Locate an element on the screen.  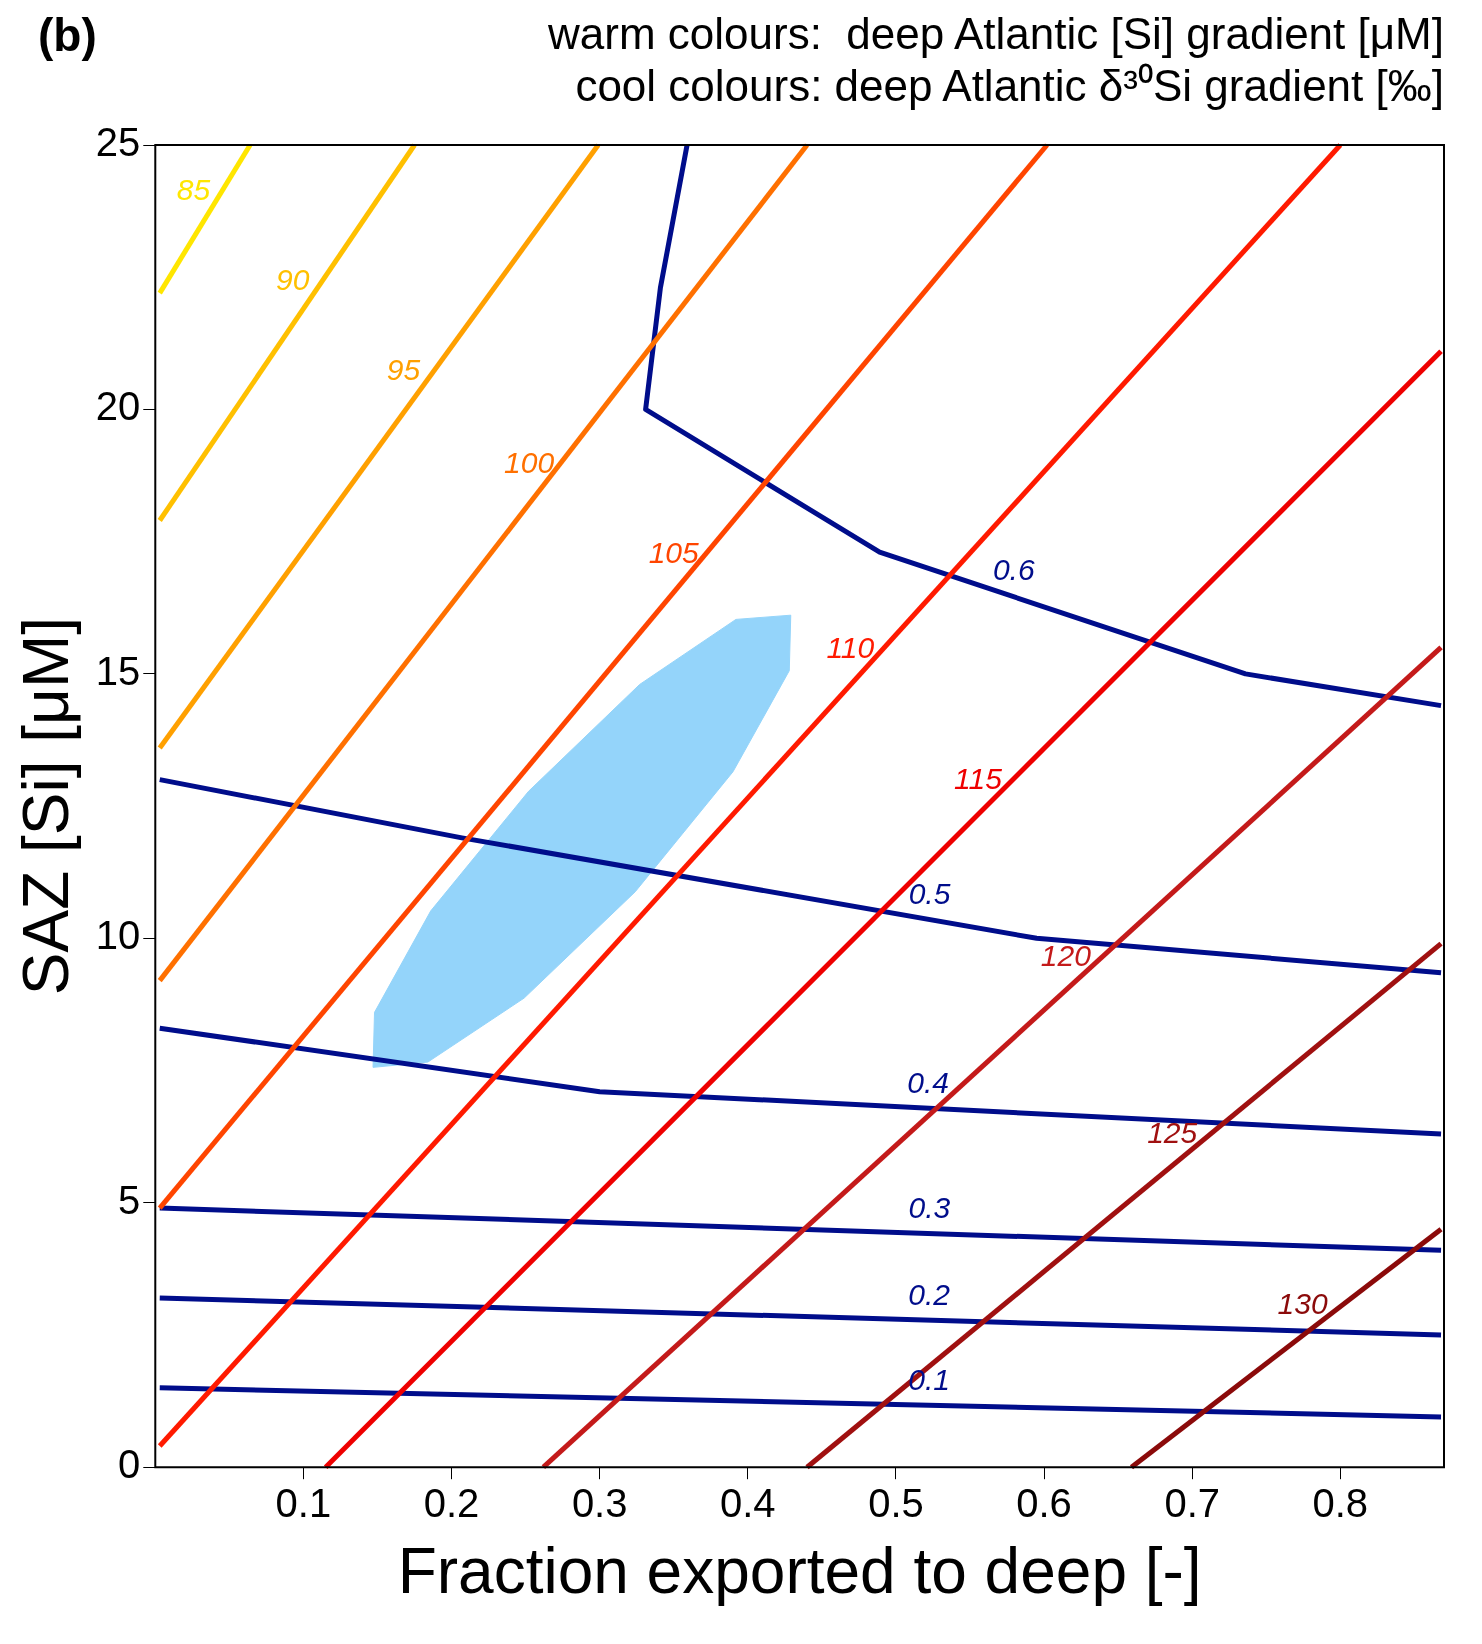
series-label: 85 is located at coordinates (193, 190).